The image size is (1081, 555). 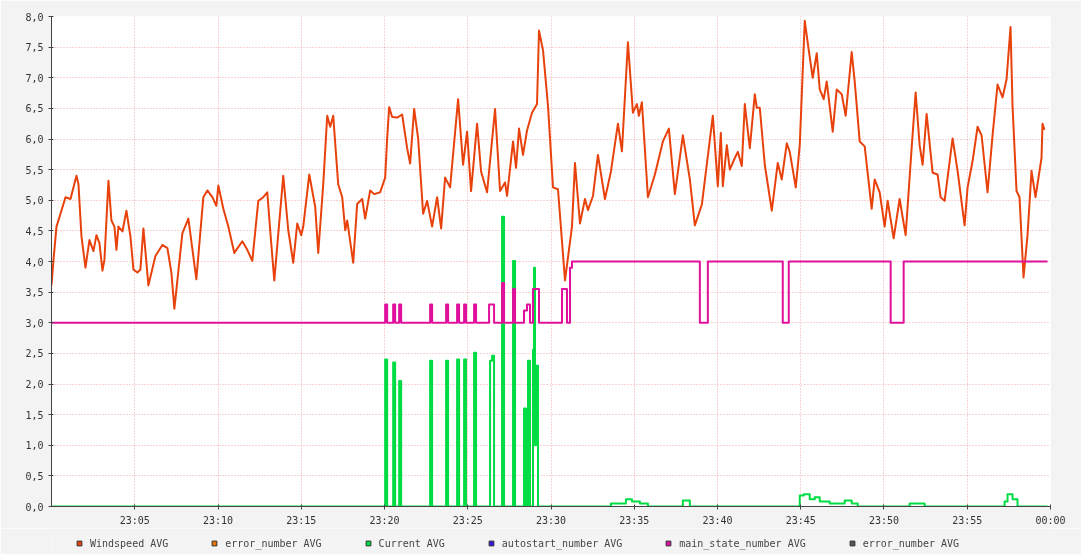 I want to click on x-tick-label: 23:35, so click(x=634, y=520).